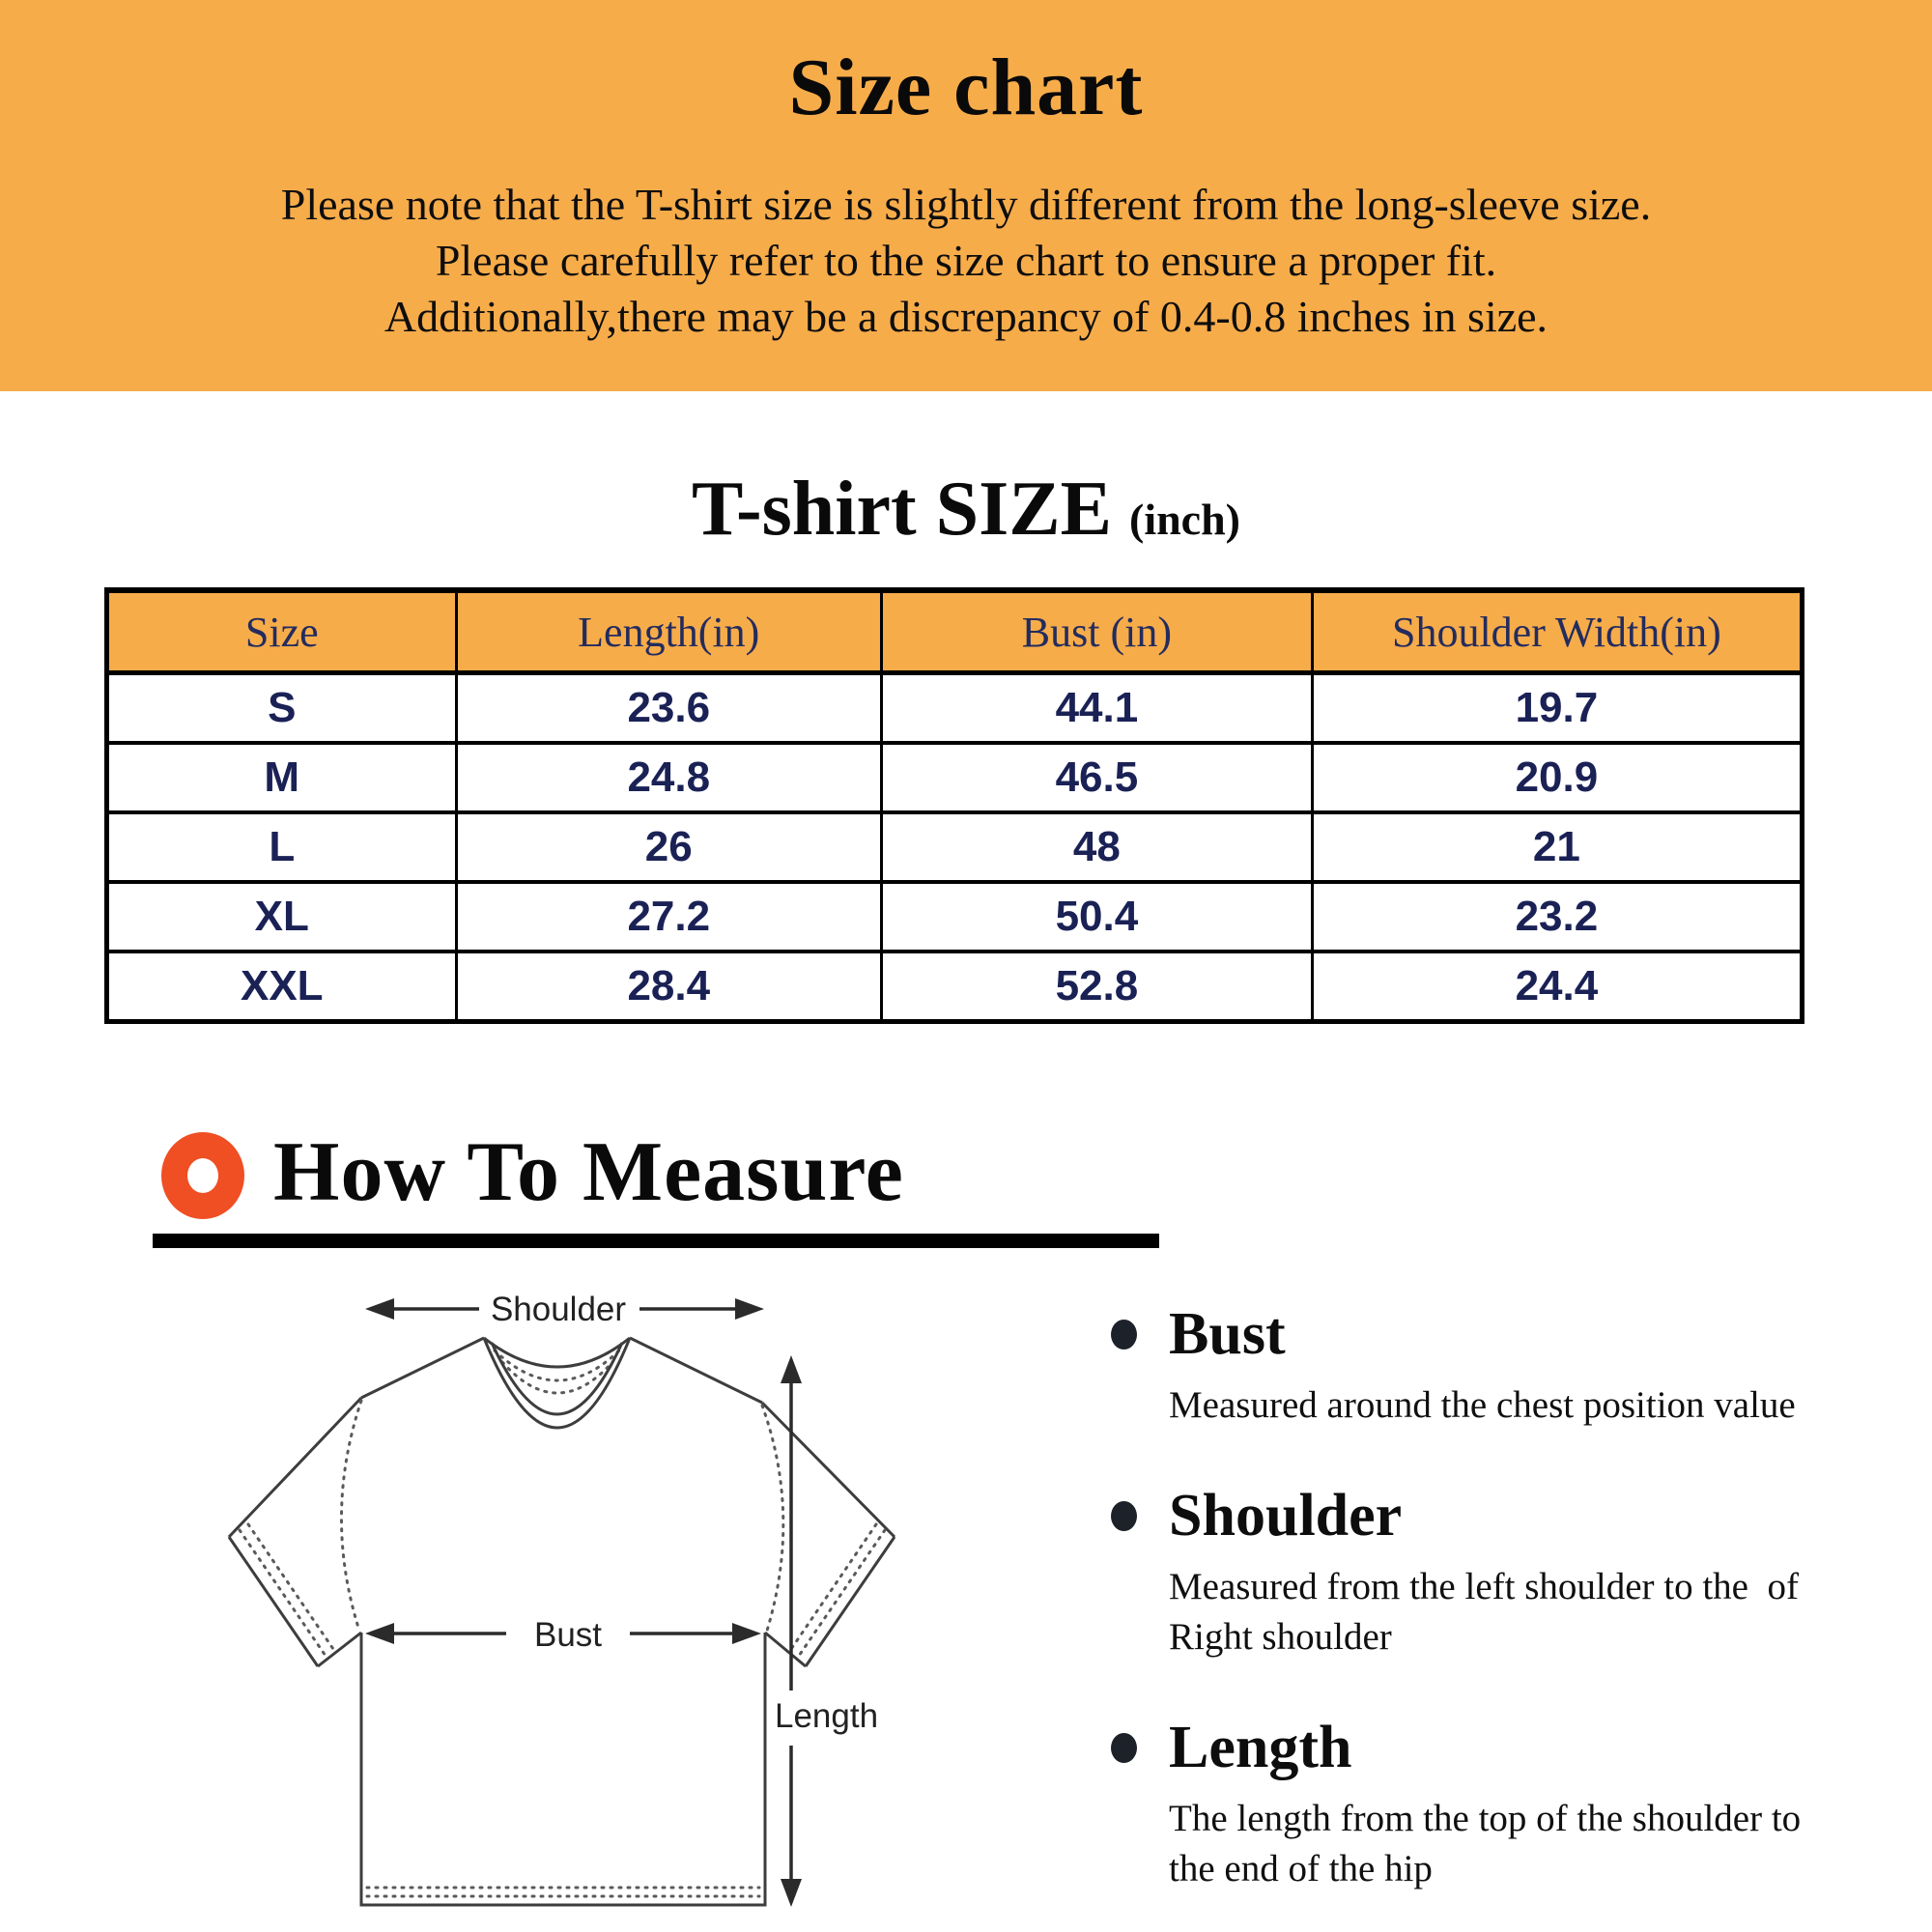 This screenshot has width=1932, height=1932. Describe the element at coordinates (281, 916) in the screenshot. I see `cell-size: XL` at that location.